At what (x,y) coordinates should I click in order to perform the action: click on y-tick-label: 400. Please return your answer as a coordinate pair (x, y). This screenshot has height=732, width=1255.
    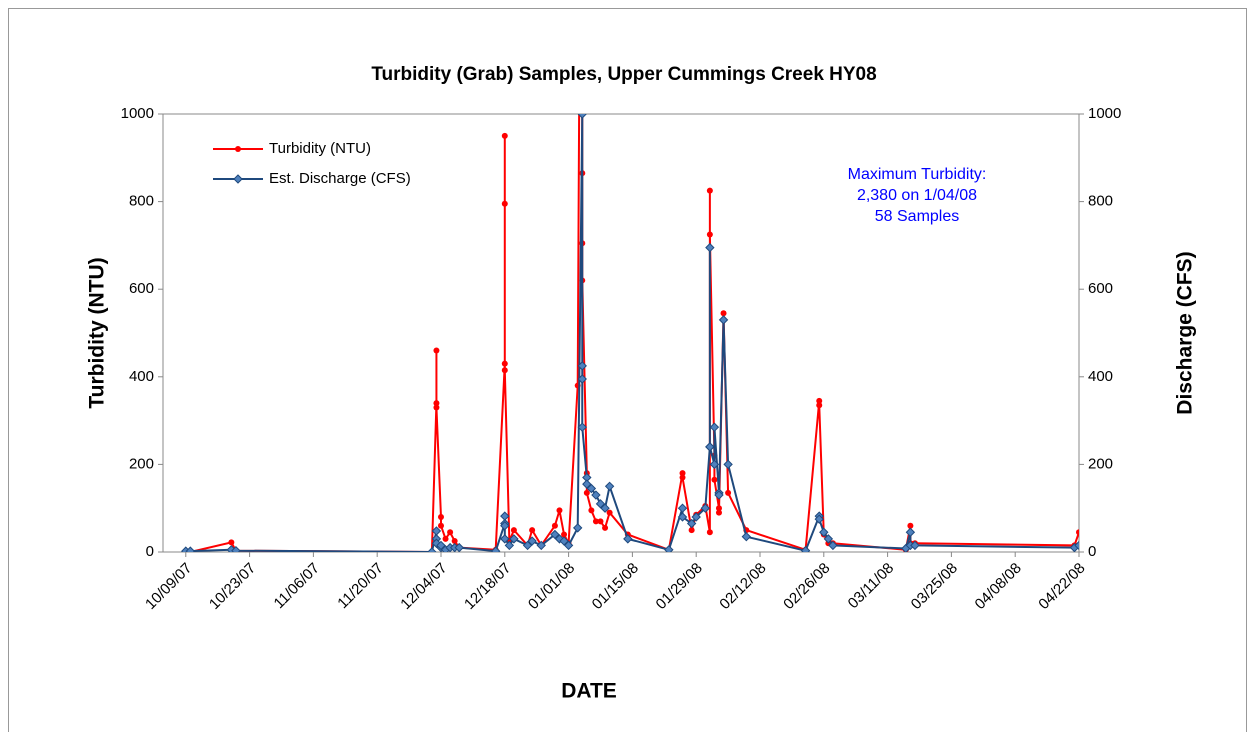
    Looking at the image, I should click on (141, 376).